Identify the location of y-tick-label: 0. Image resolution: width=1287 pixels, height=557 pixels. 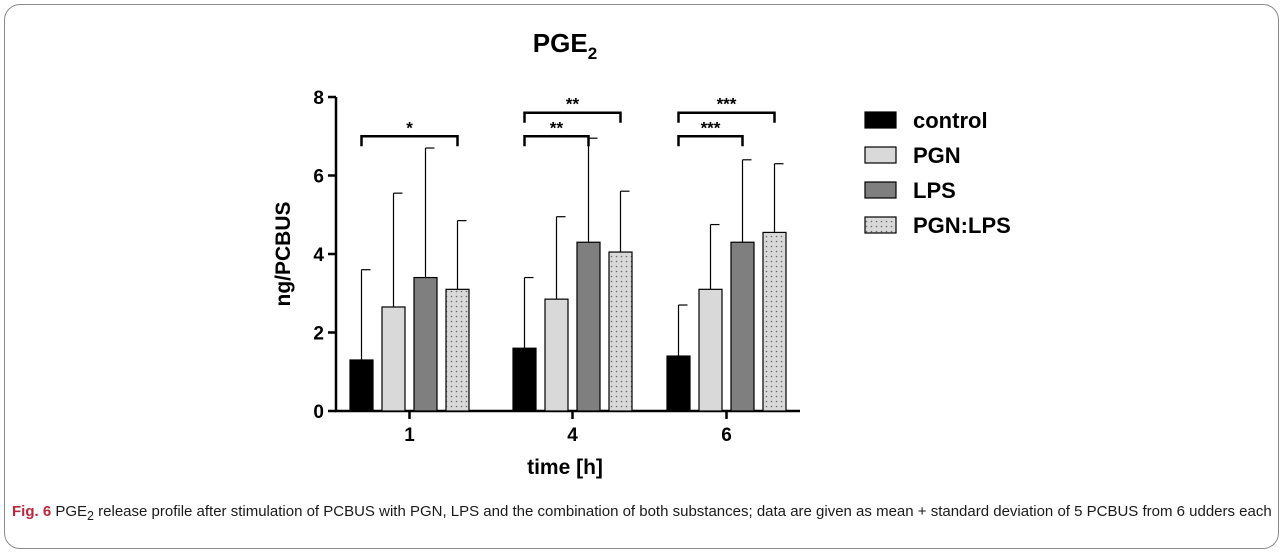
(318, 412).